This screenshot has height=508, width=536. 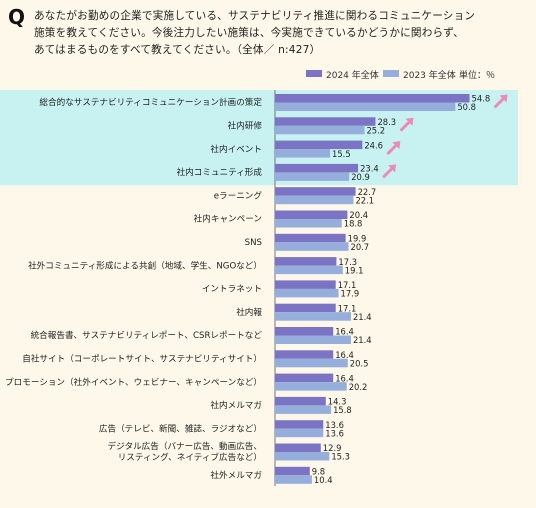 What do you see at coordinates (190, 457) in the screenshot?
I see `category-label: リスティング、ネイティブ広告など）` at bounding box center [190, 457].